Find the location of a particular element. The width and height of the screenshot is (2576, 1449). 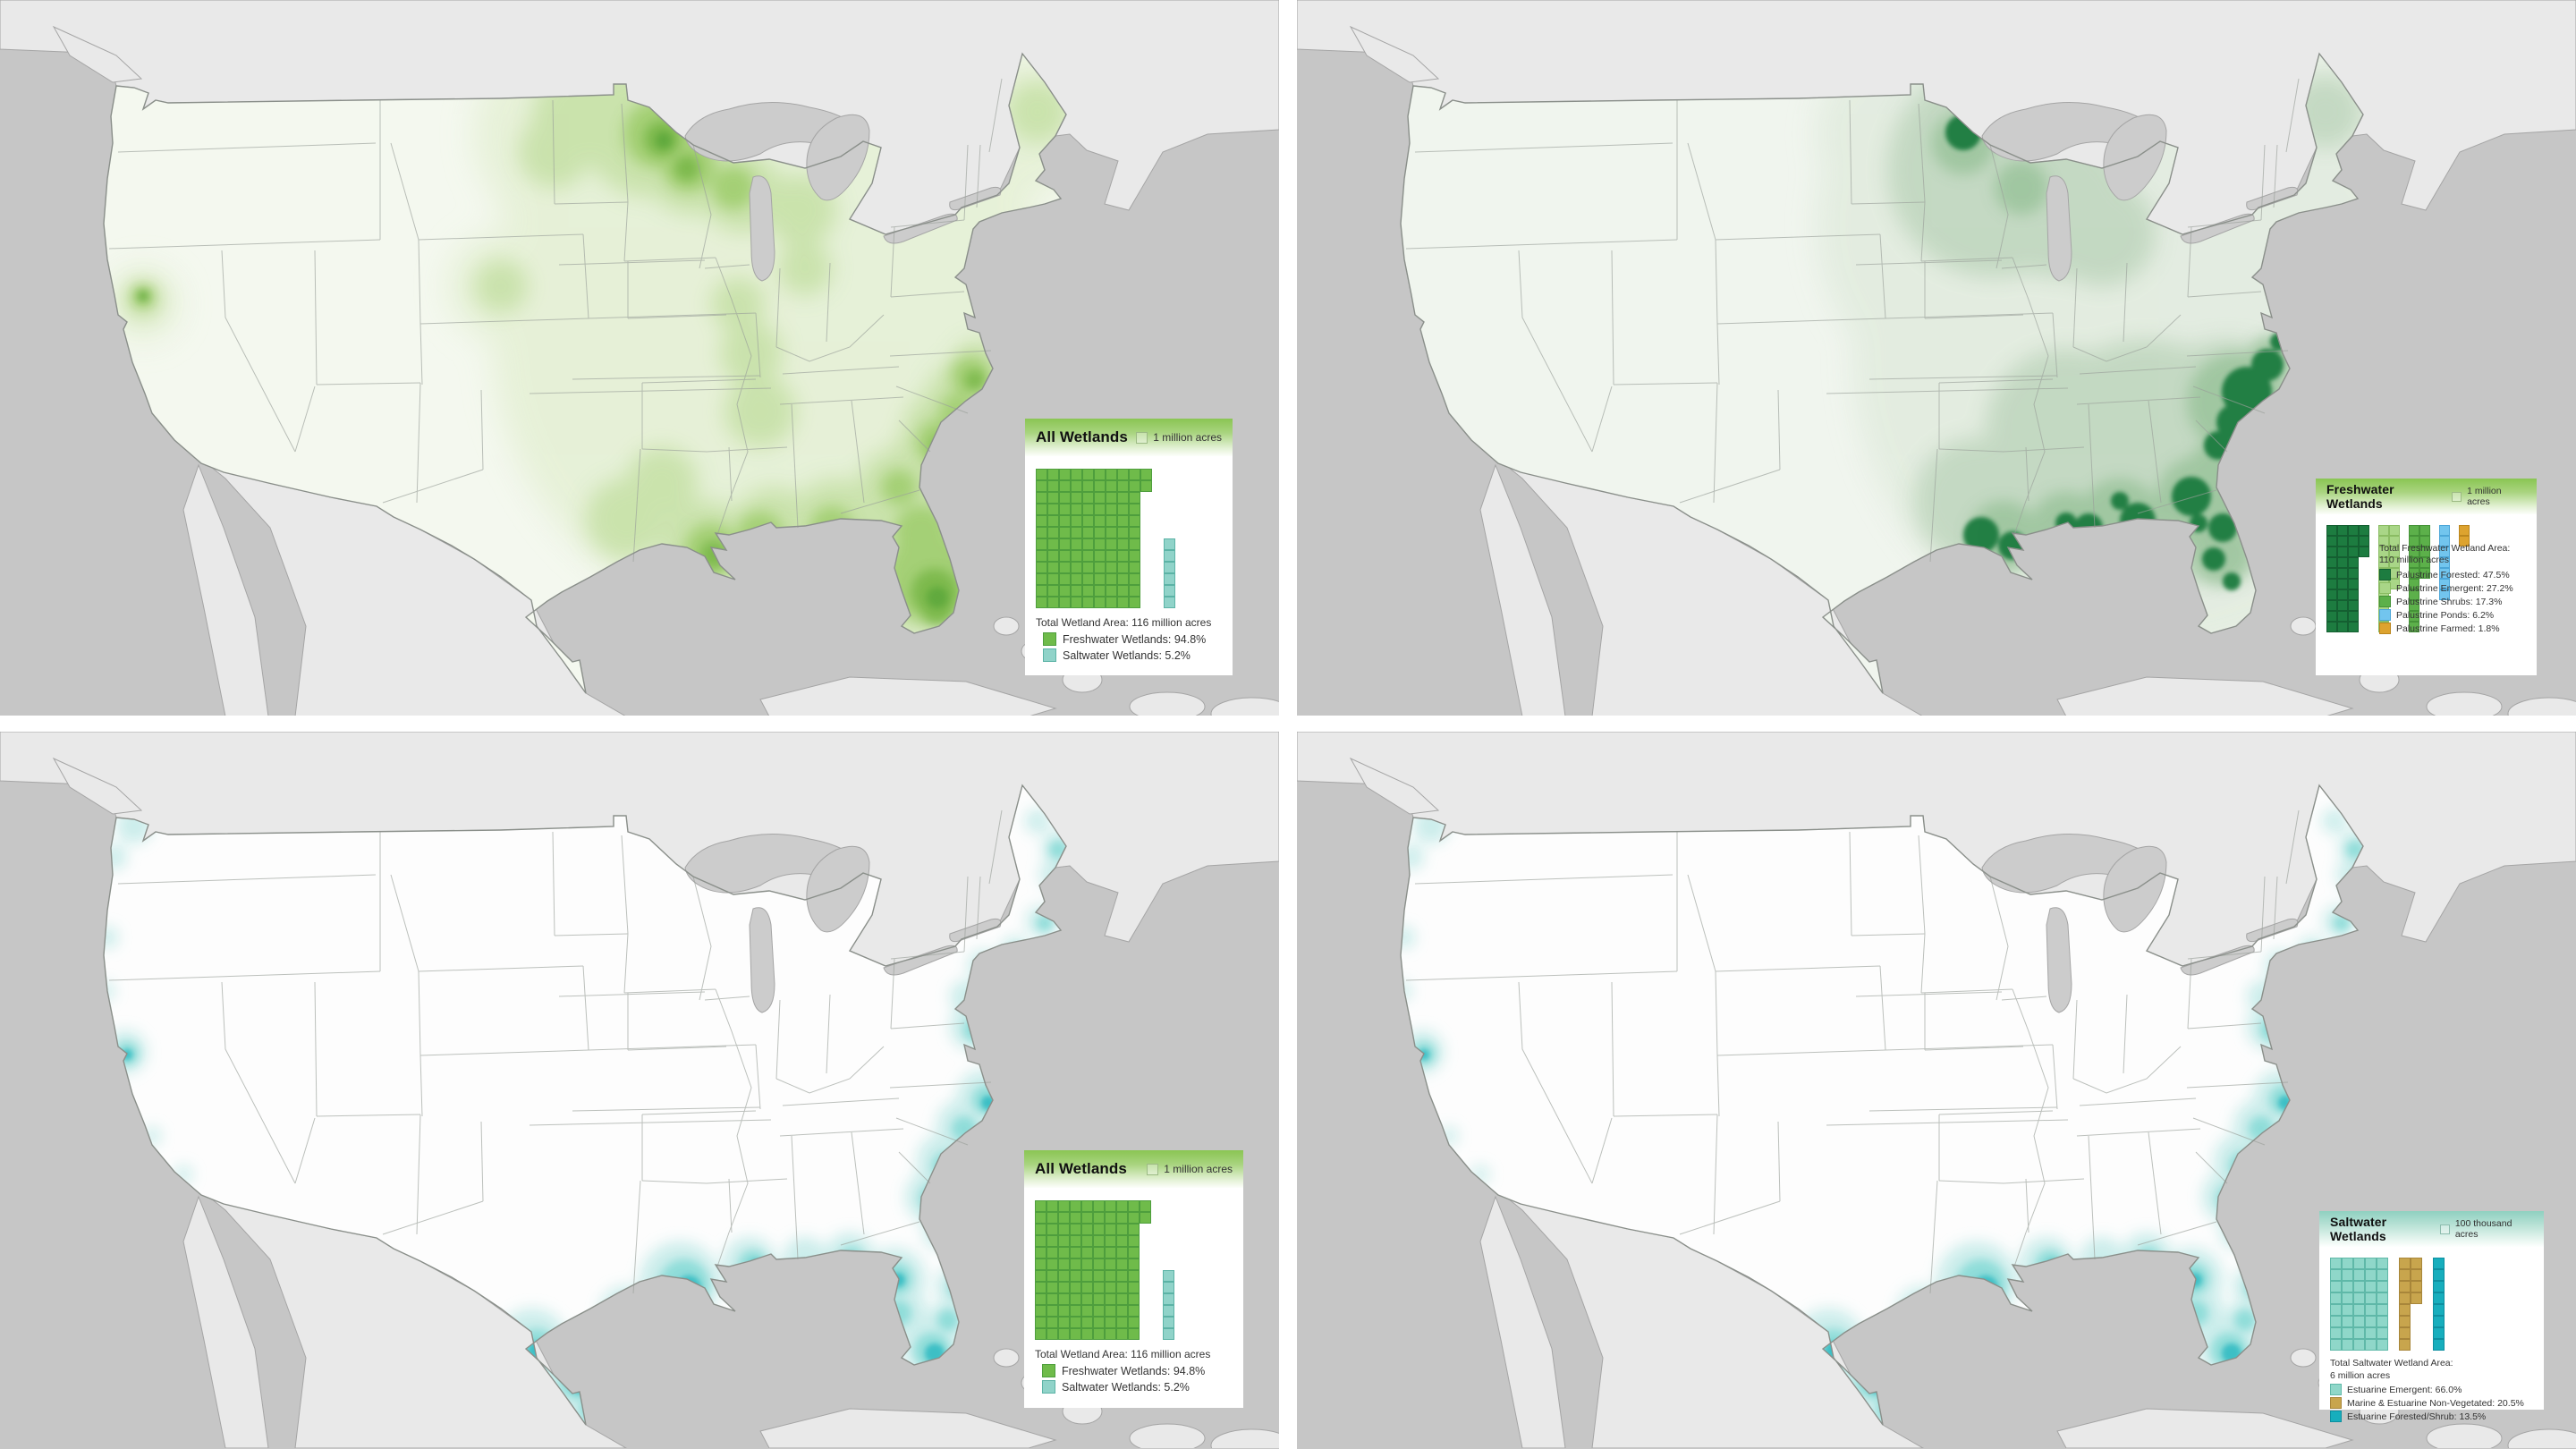

legend-item: Palustrine Forested: 47.5% is located at coordinates (2454, 574).